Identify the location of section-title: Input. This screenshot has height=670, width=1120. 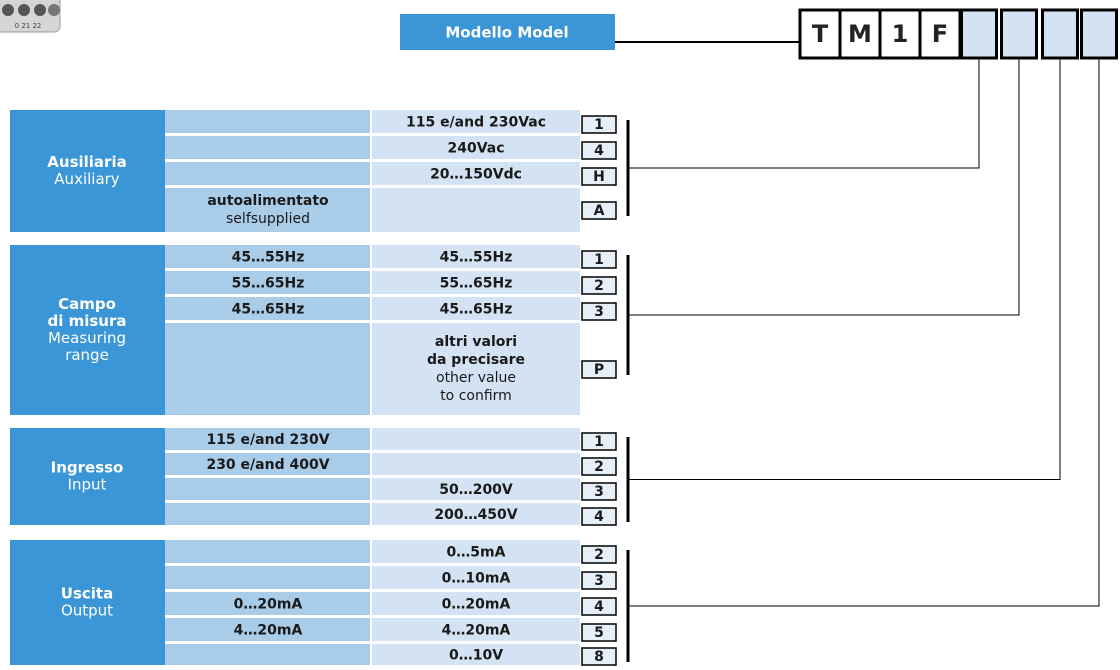
(87, 485).